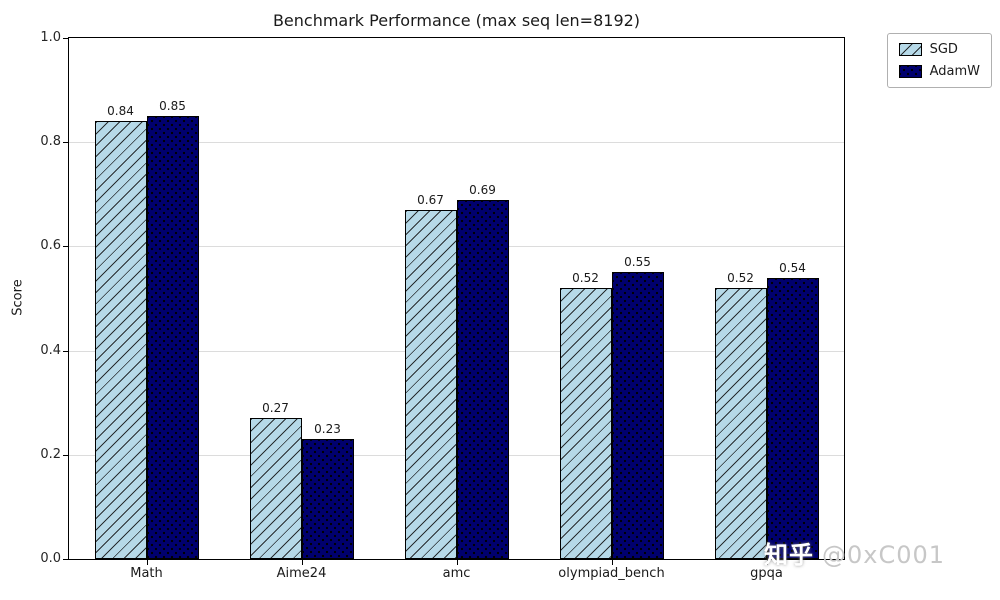  Describe the element at coordinates (50, 142) in the screenshot. I see `y-tick-label: 0.8` at that location.